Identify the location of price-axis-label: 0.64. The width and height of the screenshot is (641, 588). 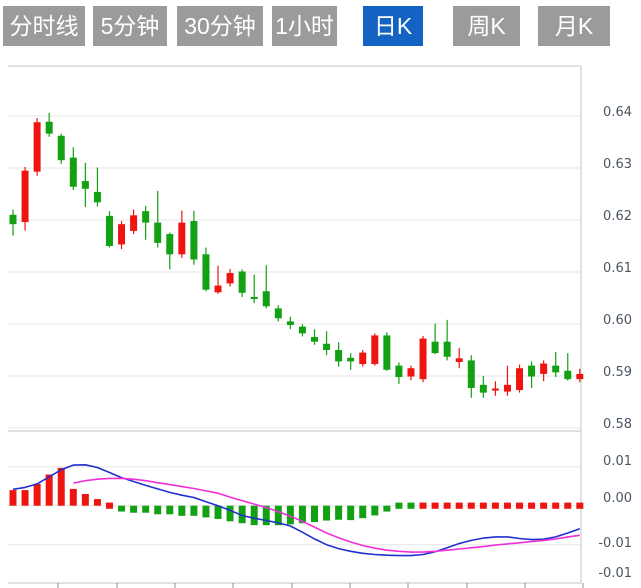
(617, 112).